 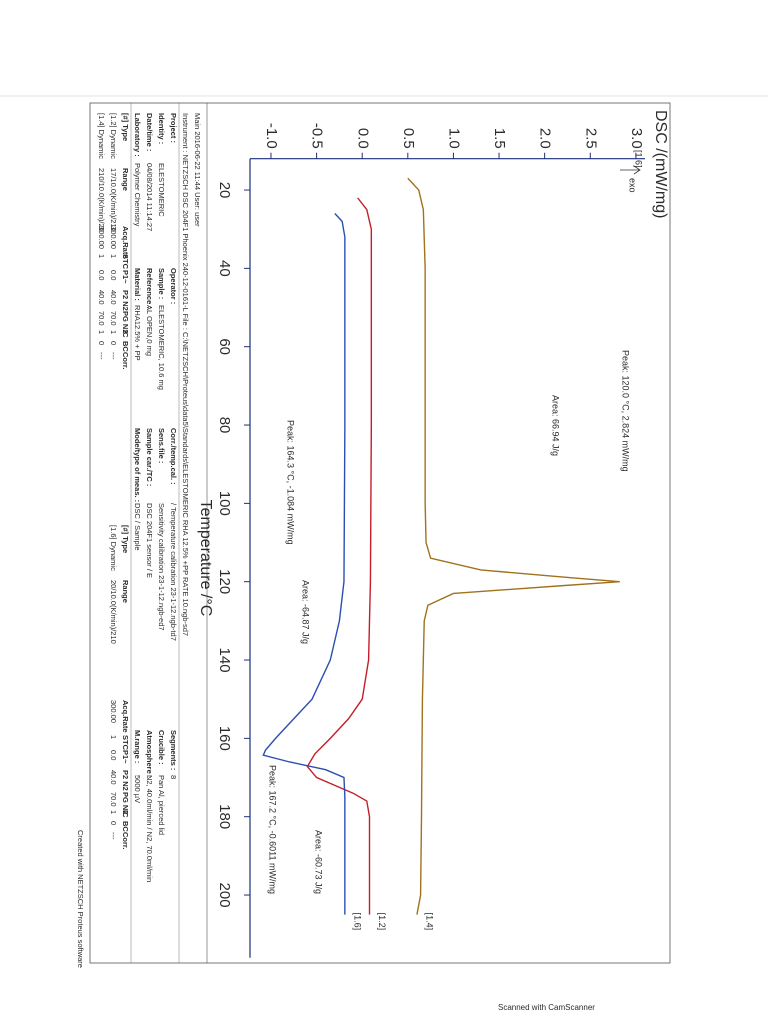 What do you see at coordinates (633, 185) in the screenshot?
I see `exo-label: exo` at bounding box center [633, 185].